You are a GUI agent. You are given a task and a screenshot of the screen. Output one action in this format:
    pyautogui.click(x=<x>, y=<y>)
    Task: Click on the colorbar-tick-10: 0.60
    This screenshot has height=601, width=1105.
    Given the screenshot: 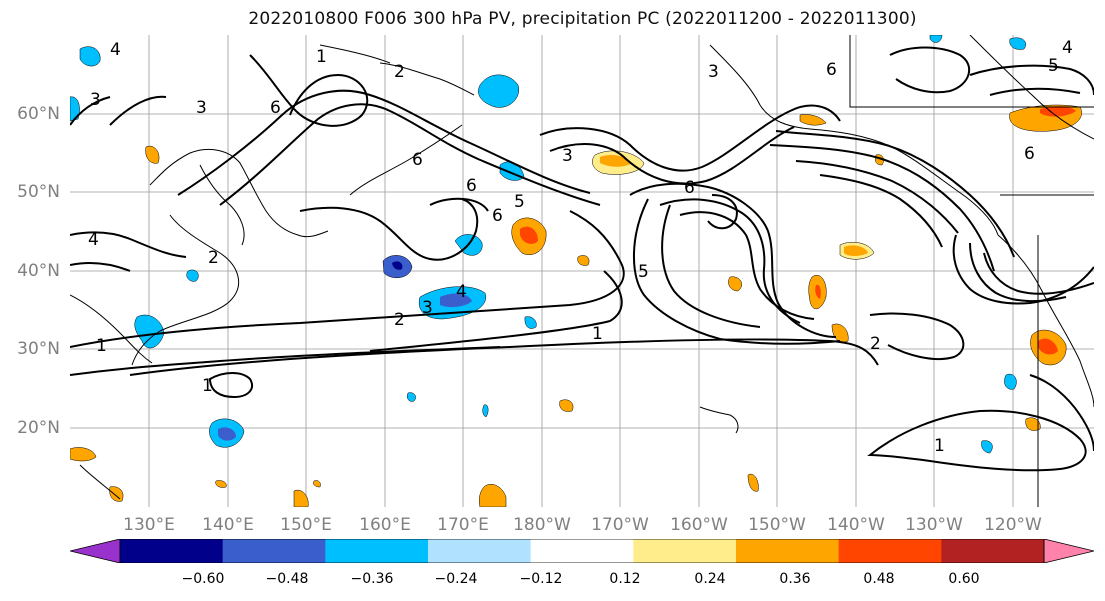 What is the action you would take?
    pyautogui.click(x=964, y=579)
    